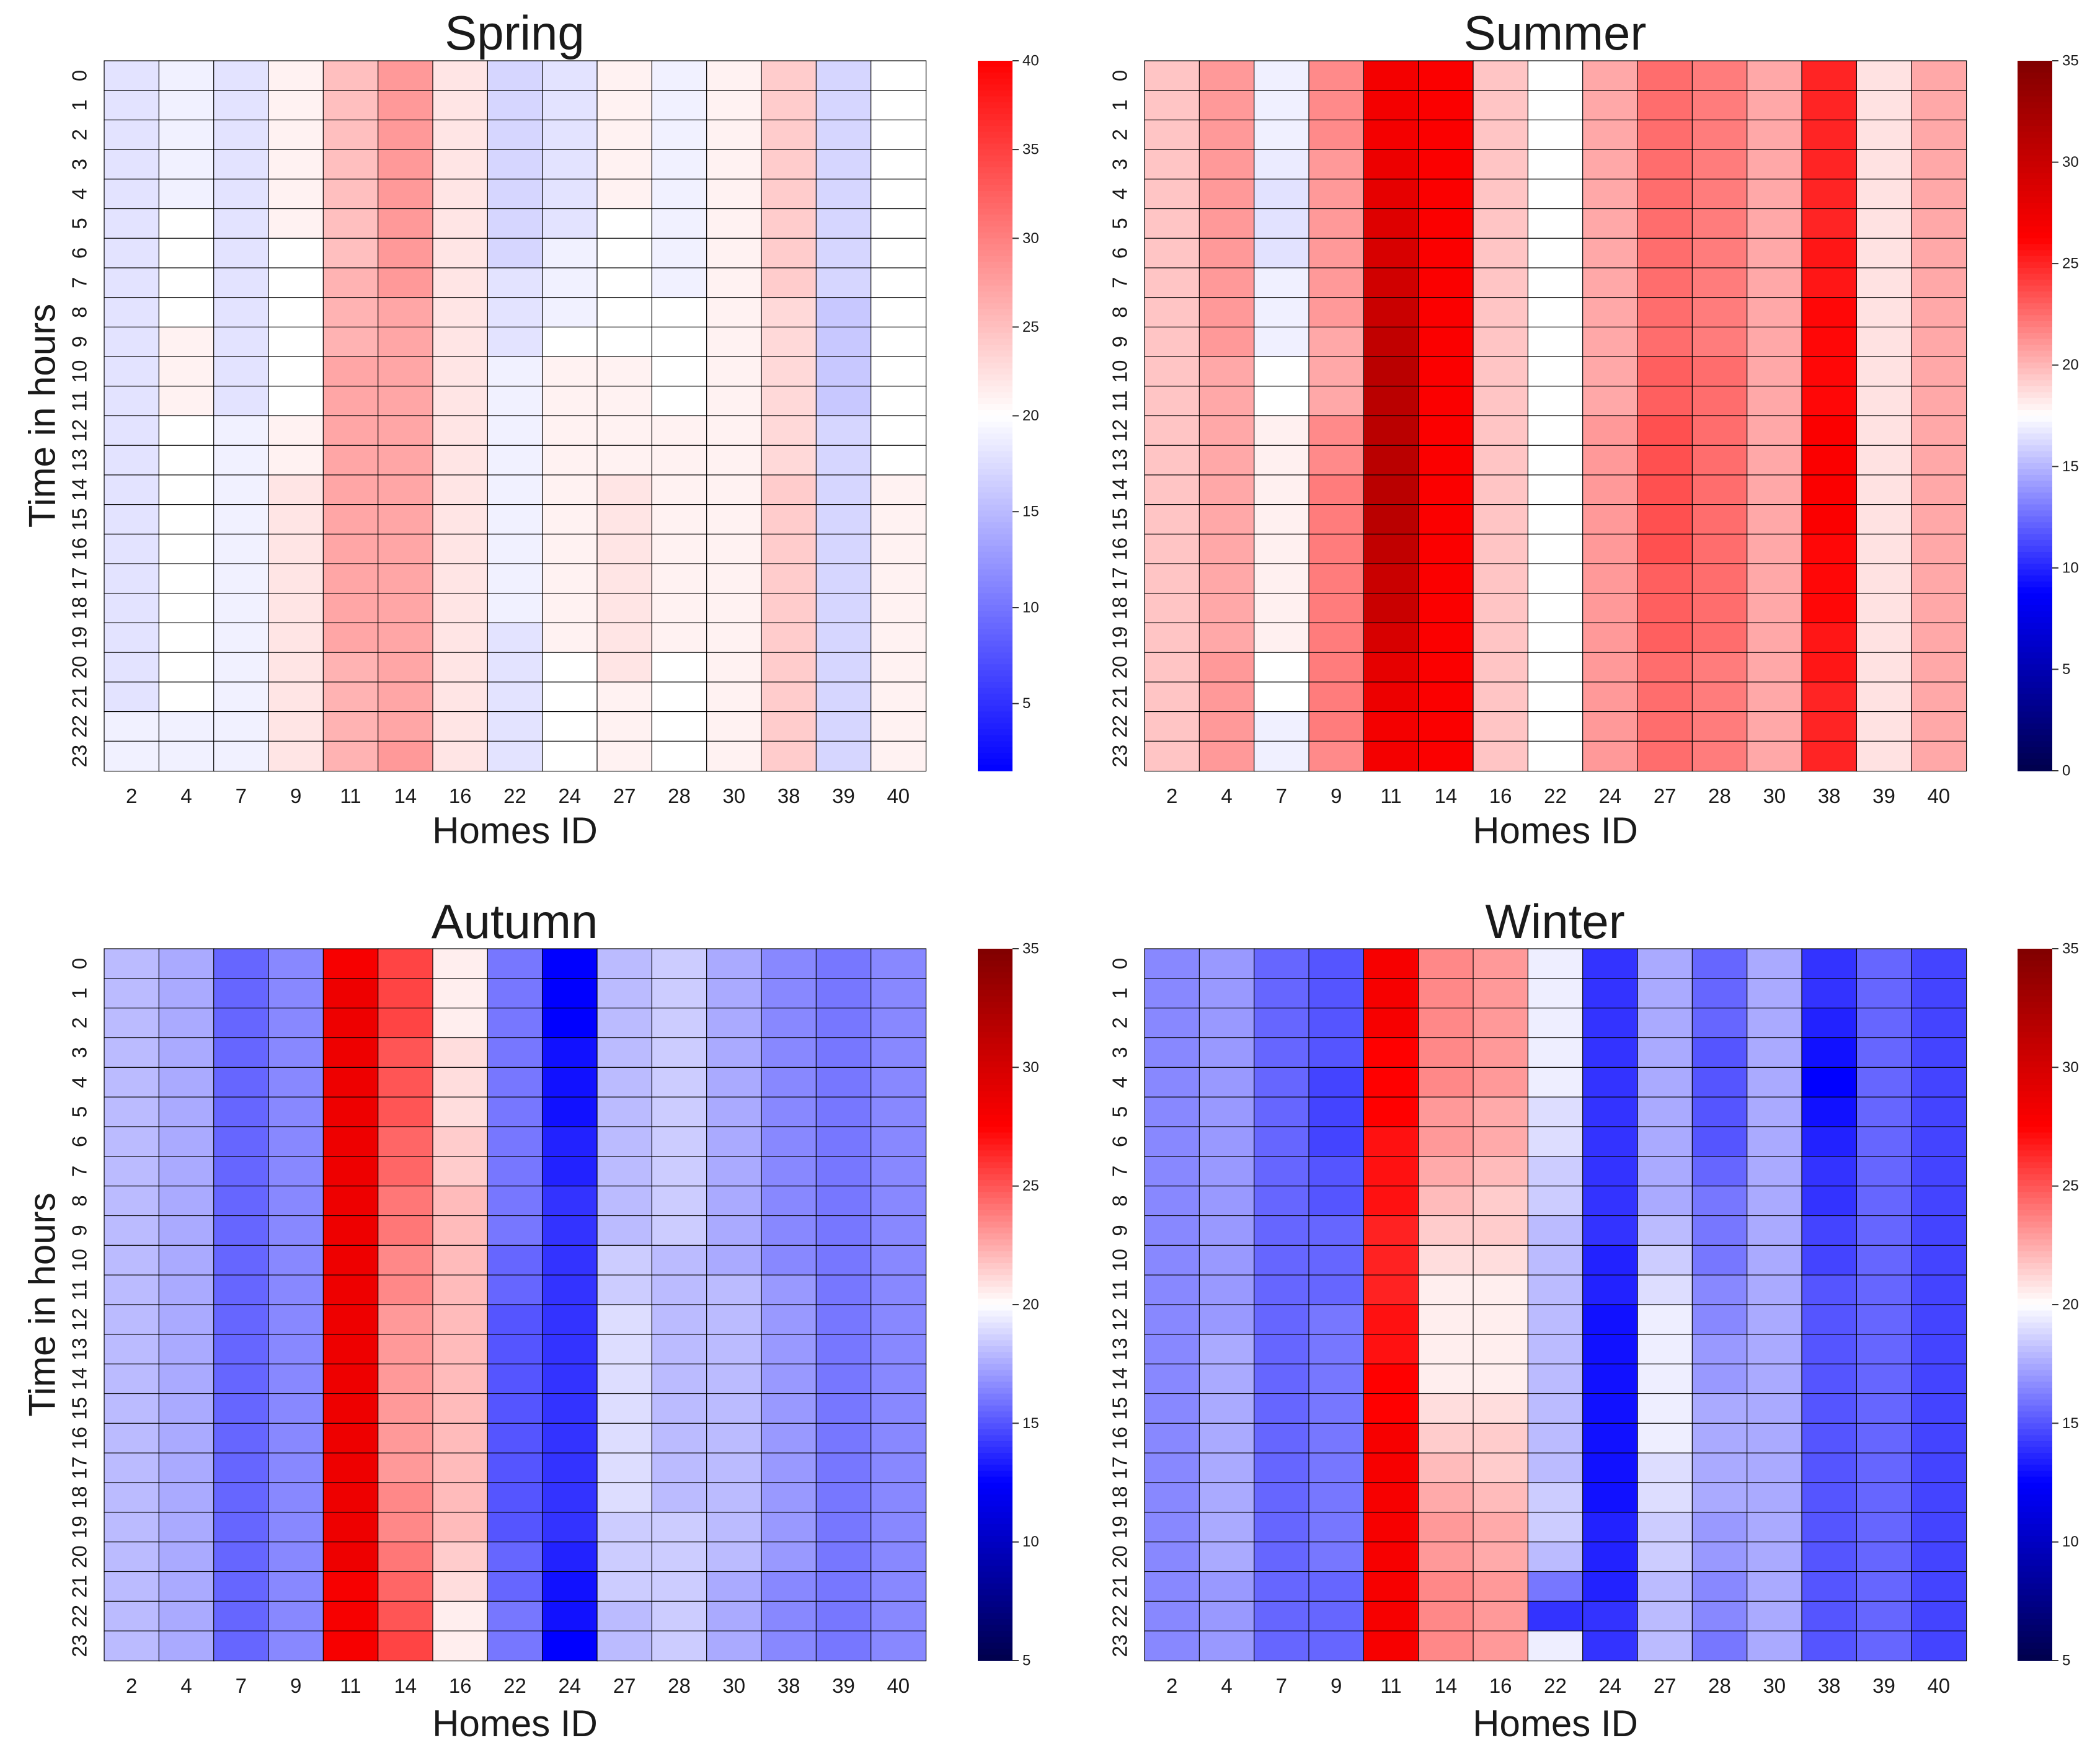 This screenshot has width=2100, height=1748. I want to click on x-tick-label: 2, so click(131, 795).